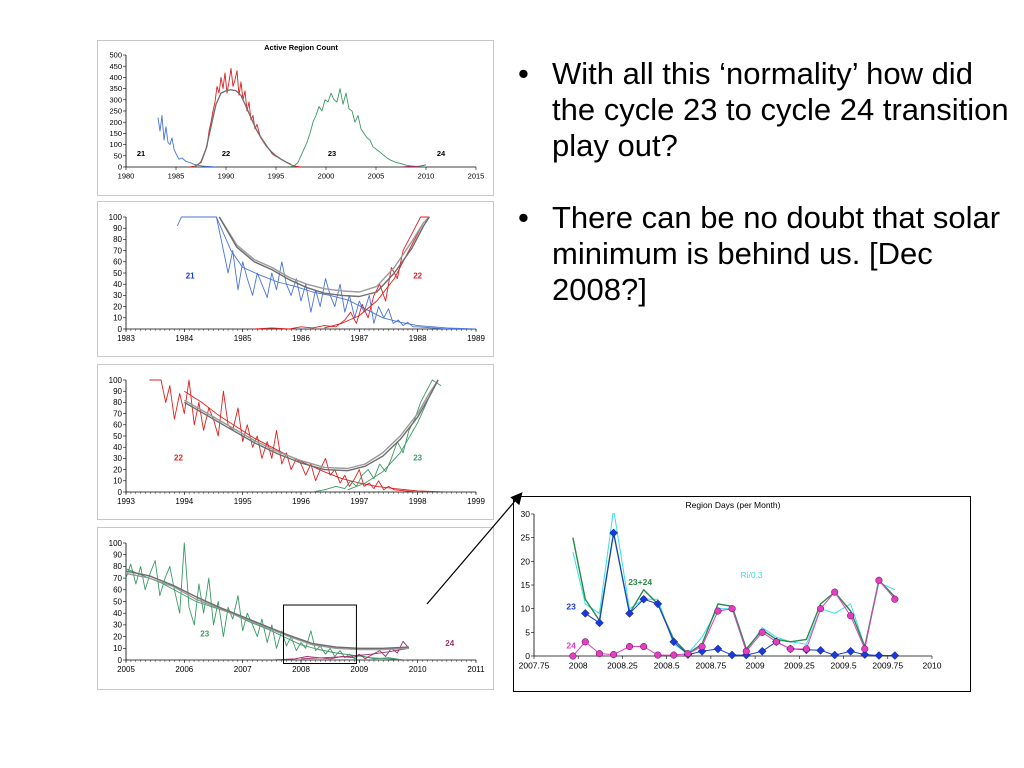 This screenshot has height=768, width=1024. Describe the element at coordinates (184, 501) in the screenshot. I see `x-tick-label: 1994` at that location.